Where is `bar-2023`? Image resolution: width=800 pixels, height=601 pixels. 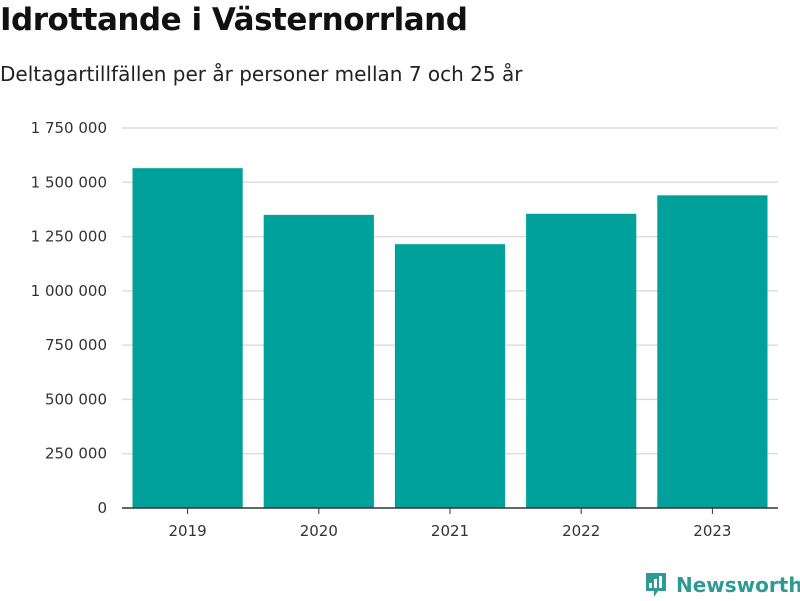
bar-2023 is located at coordinates (712, 352).